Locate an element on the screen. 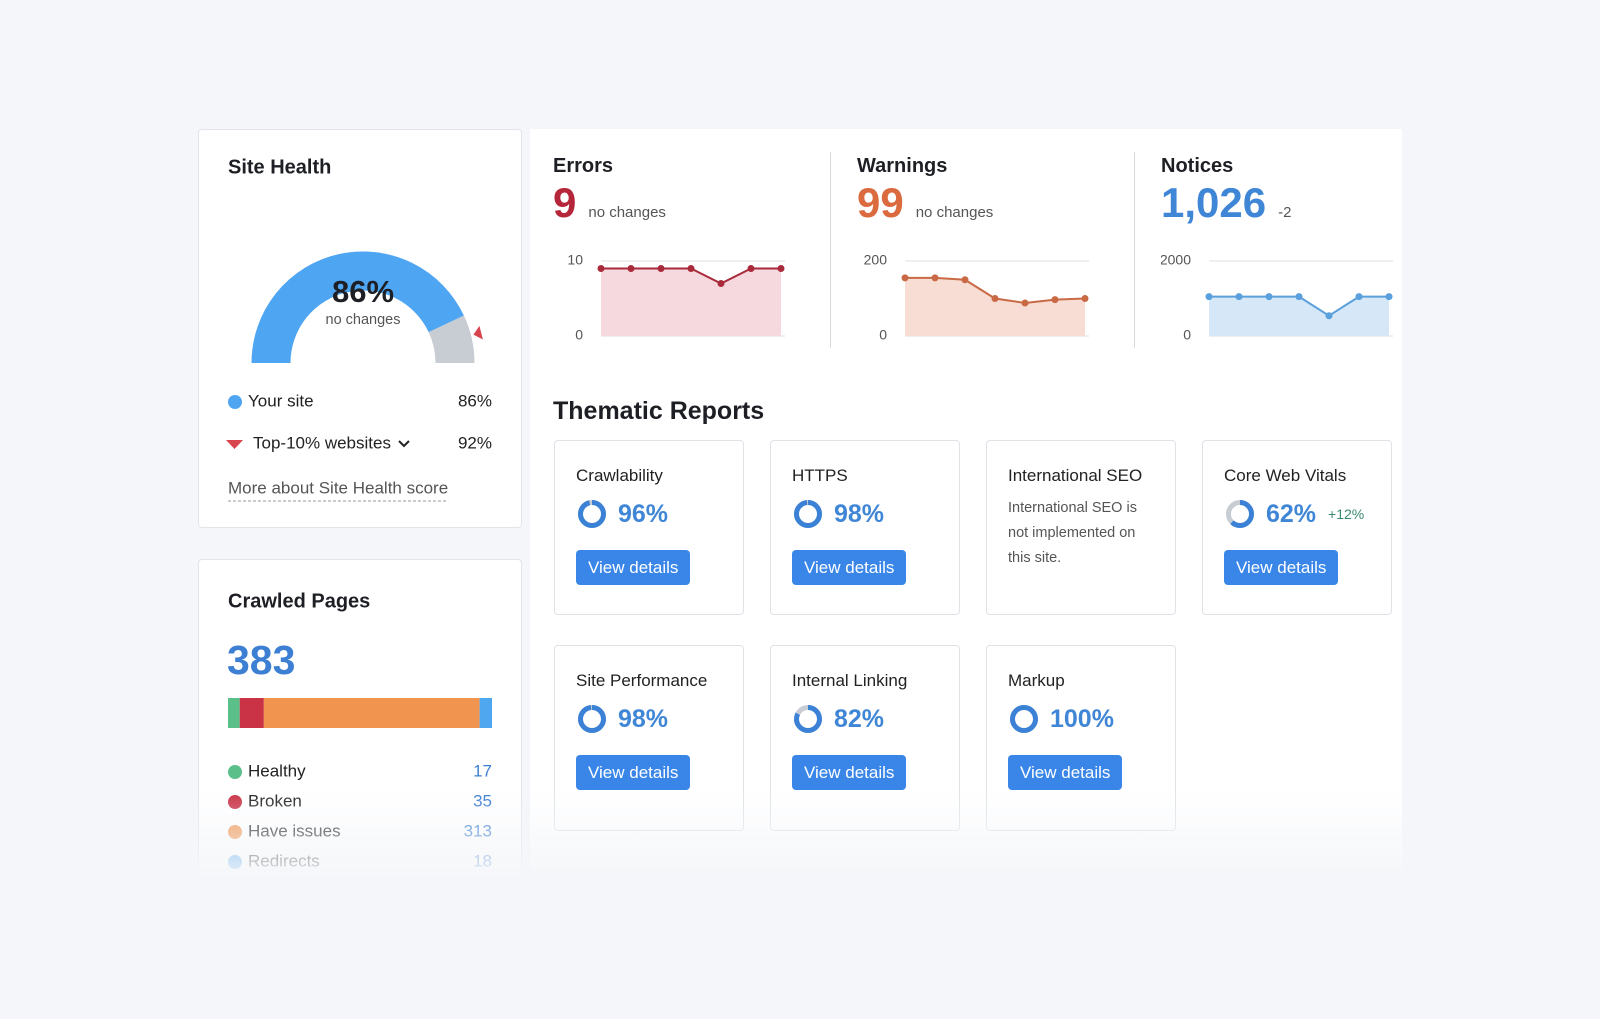 The image size is (1600, 1019). report-title: Crawlability is located at coordinates (619, 475).